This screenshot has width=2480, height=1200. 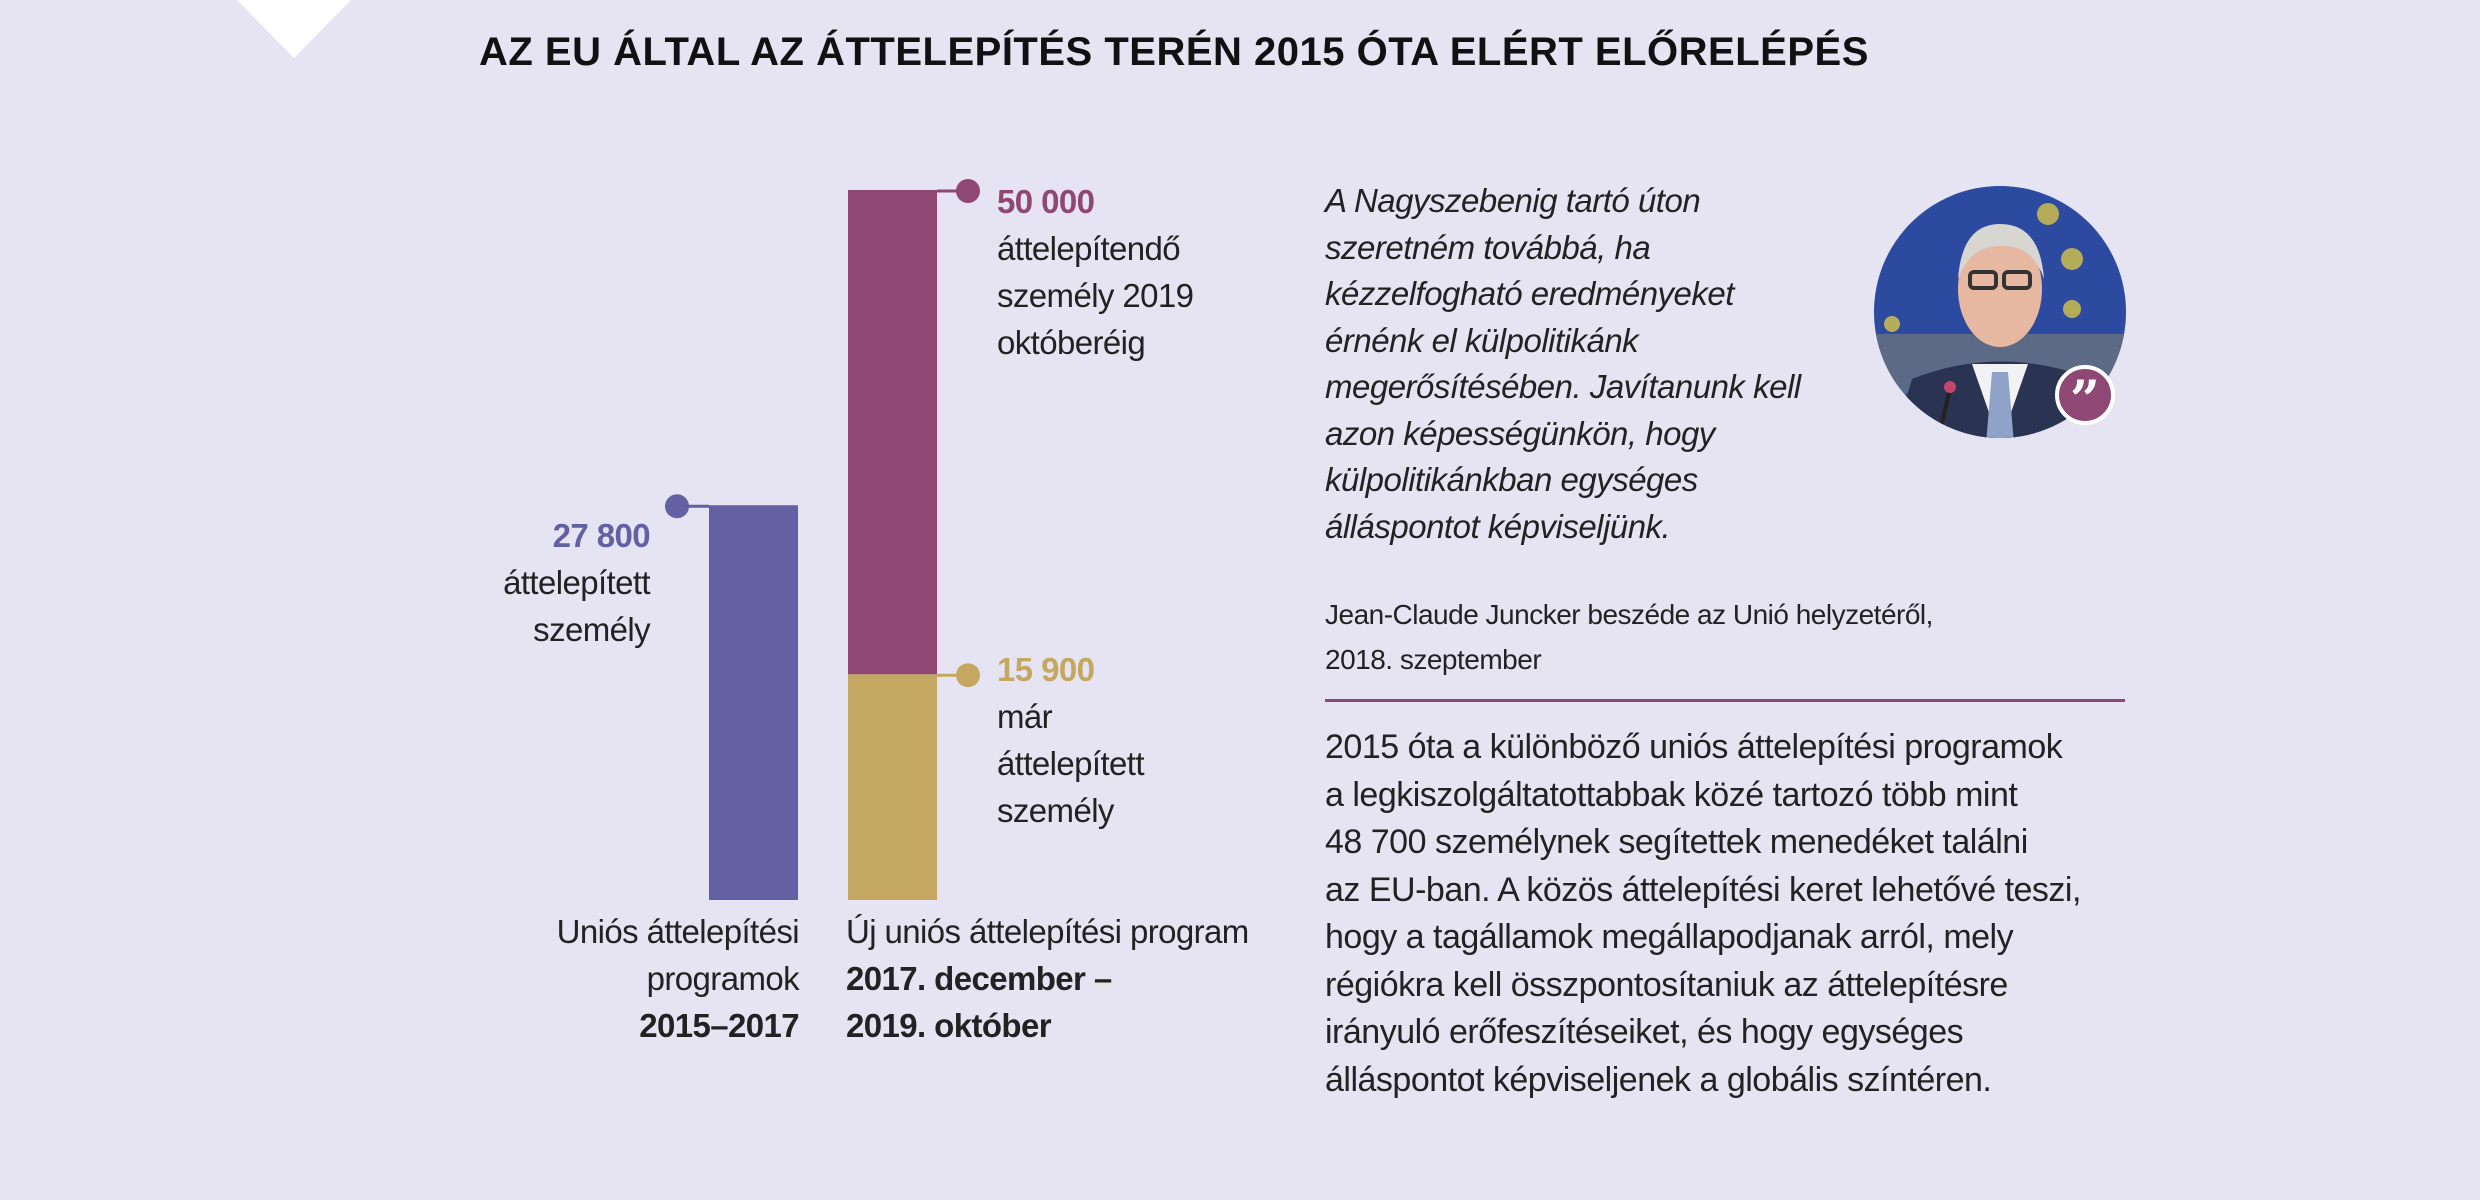 What do you see at coordinates (1725, 700) in the screenshot?
I see `divider` at bounding box center [1725, 700].